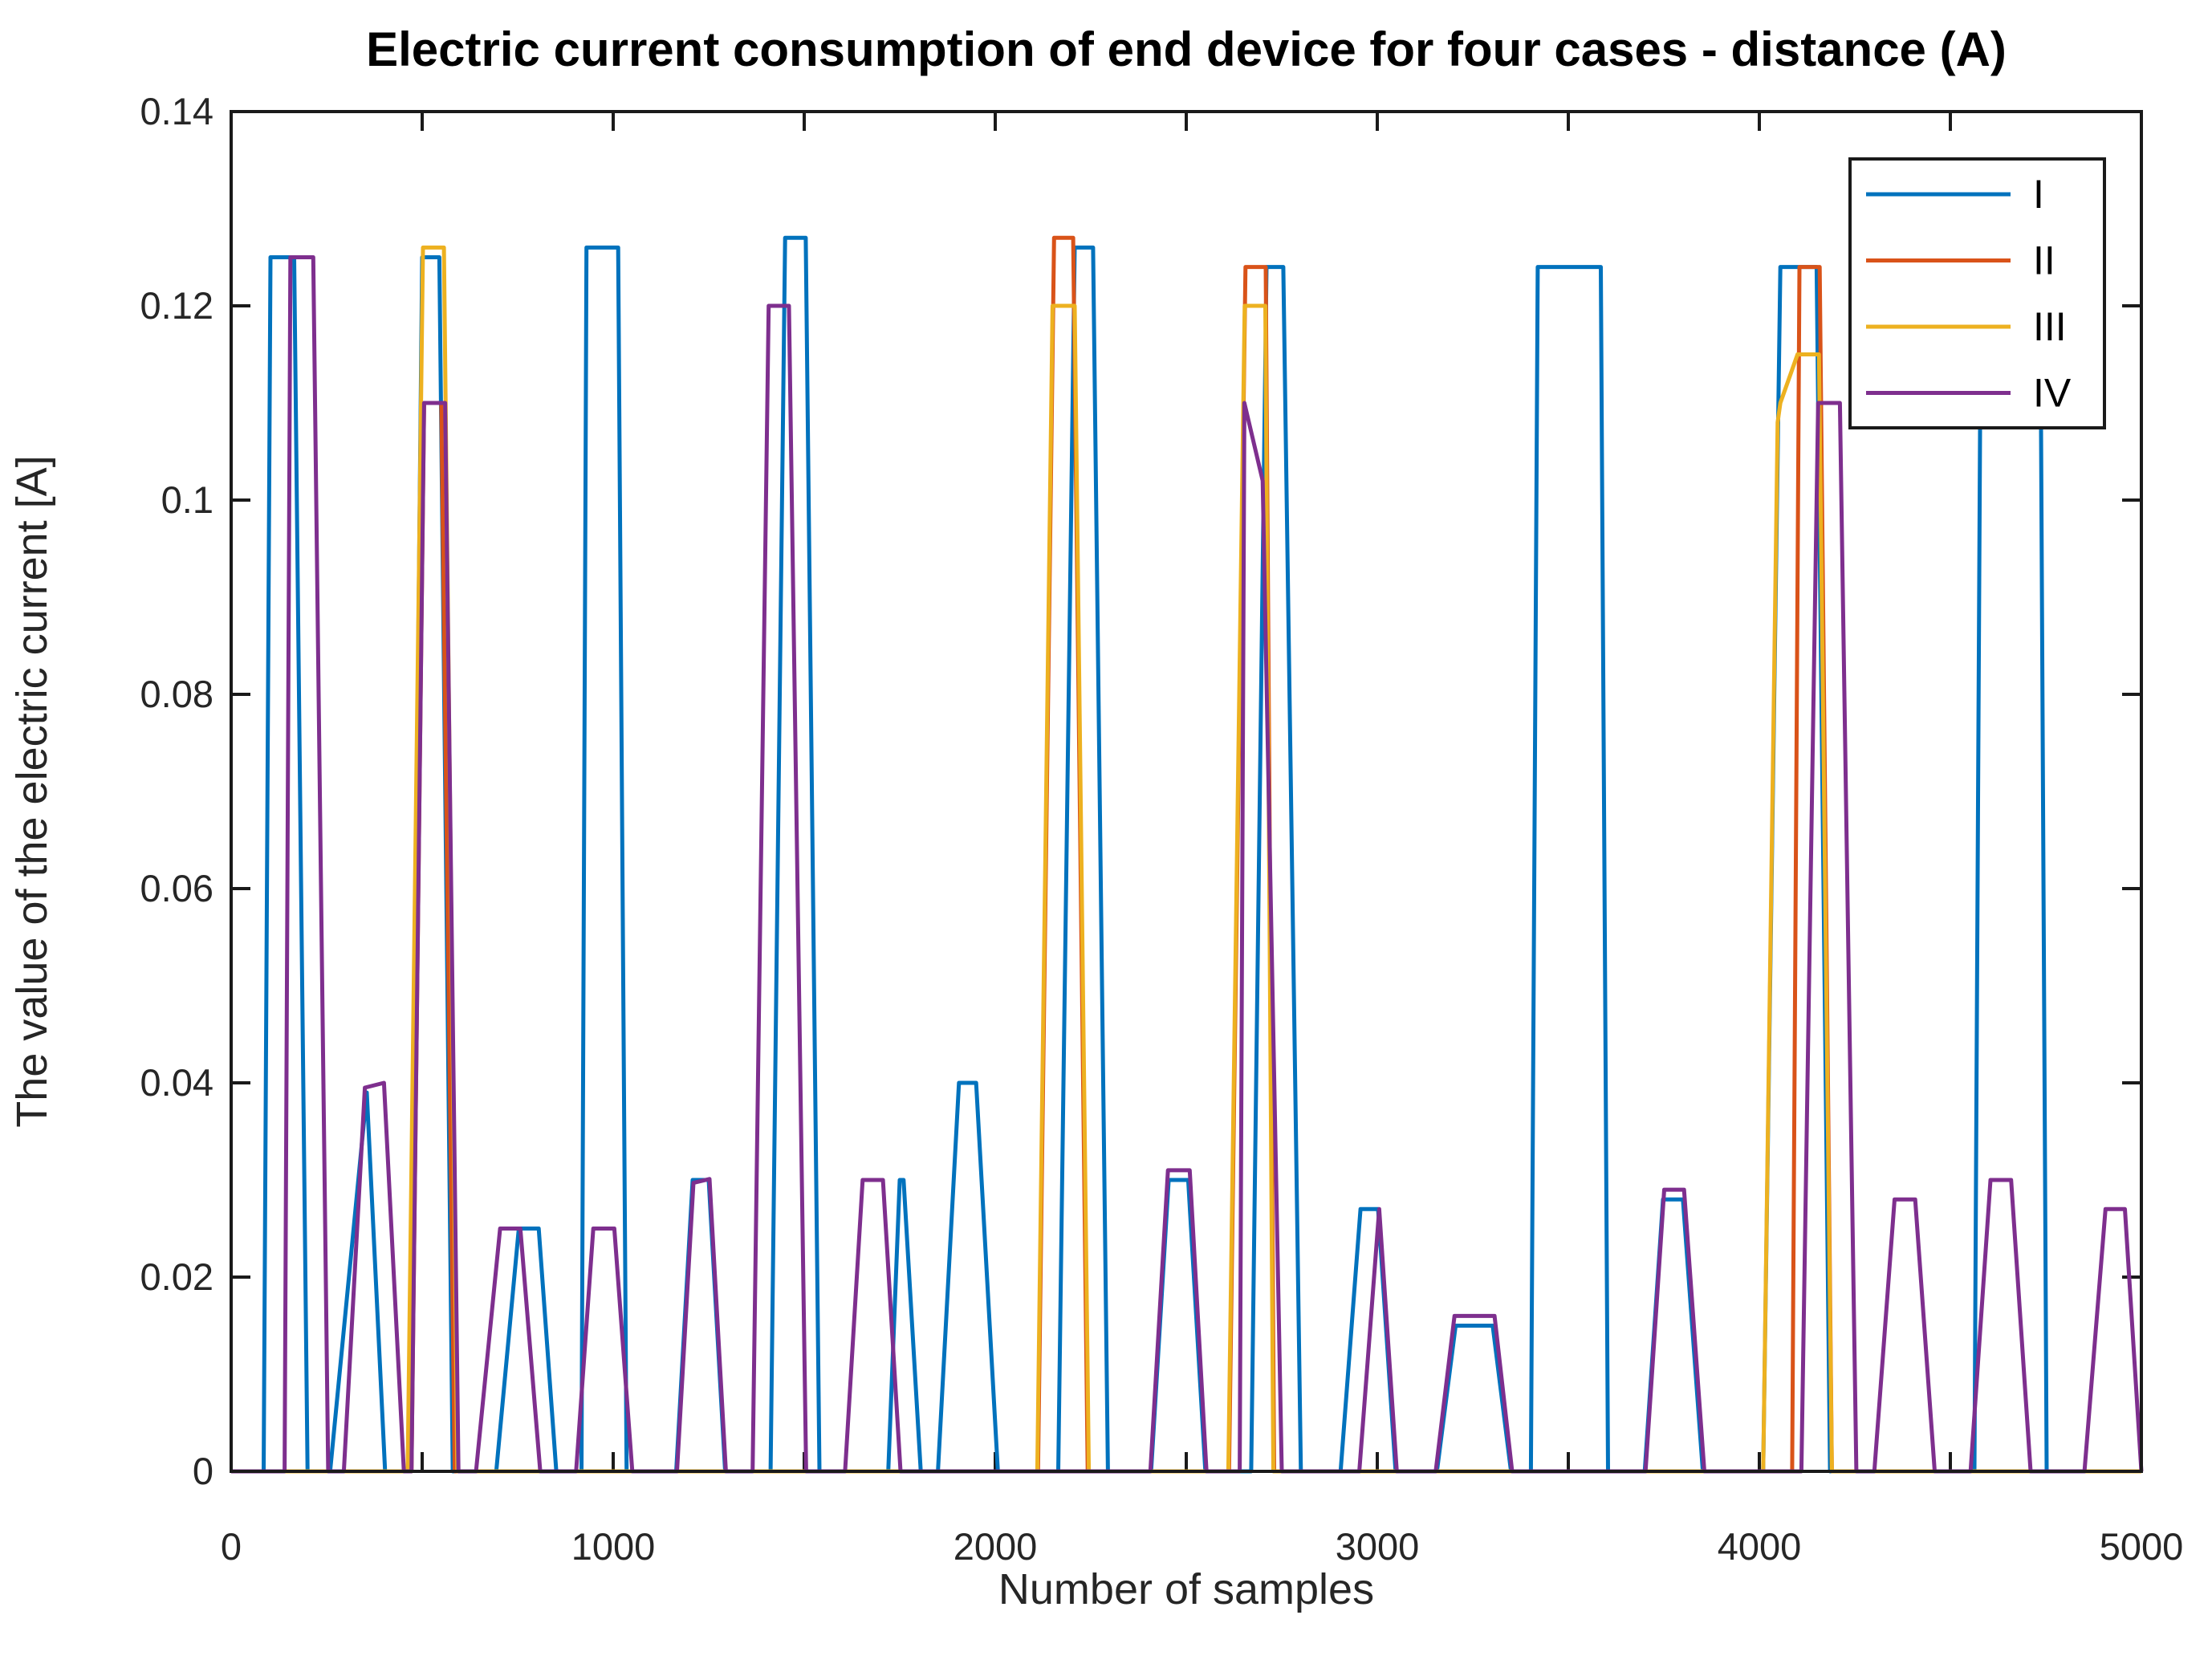  Describe the element at coordinates (996, 1546) in the screenshot. I see `x-tick-label: 2000` at that location.